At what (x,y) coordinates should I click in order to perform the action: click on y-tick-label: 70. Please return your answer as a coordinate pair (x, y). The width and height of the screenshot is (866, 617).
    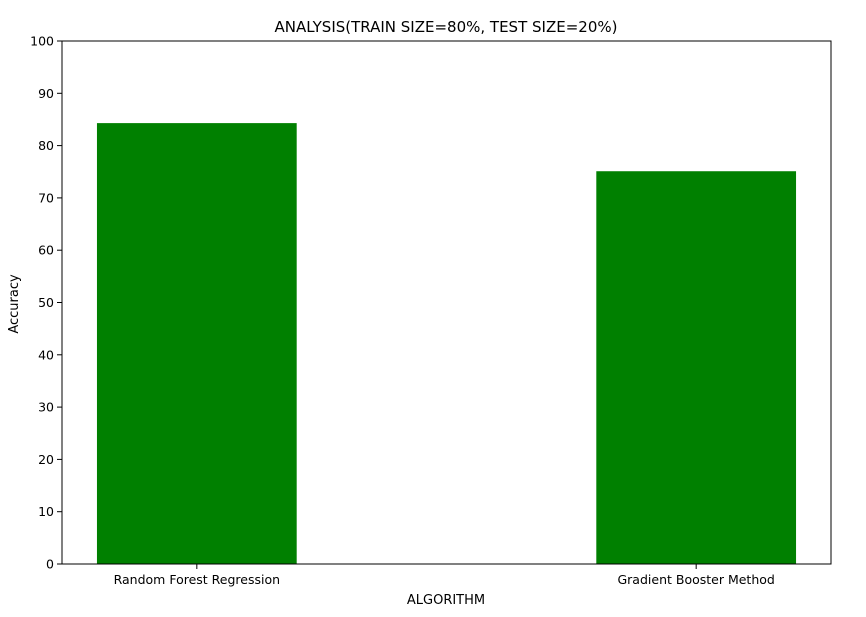
    Looking at the image, I should click on (46, 197).